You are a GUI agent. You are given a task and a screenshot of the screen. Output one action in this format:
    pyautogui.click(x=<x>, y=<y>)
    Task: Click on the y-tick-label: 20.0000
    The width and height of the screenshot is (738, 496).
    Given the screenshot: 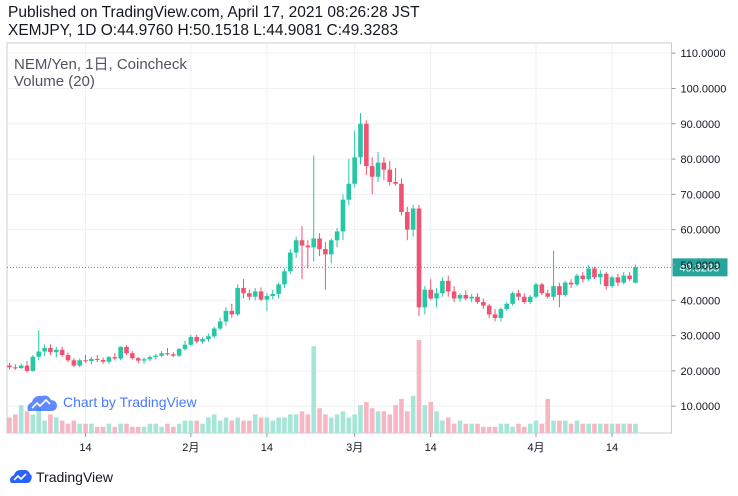 What is the action you would take?
    pyautogui.click(x=701, y=372)
    